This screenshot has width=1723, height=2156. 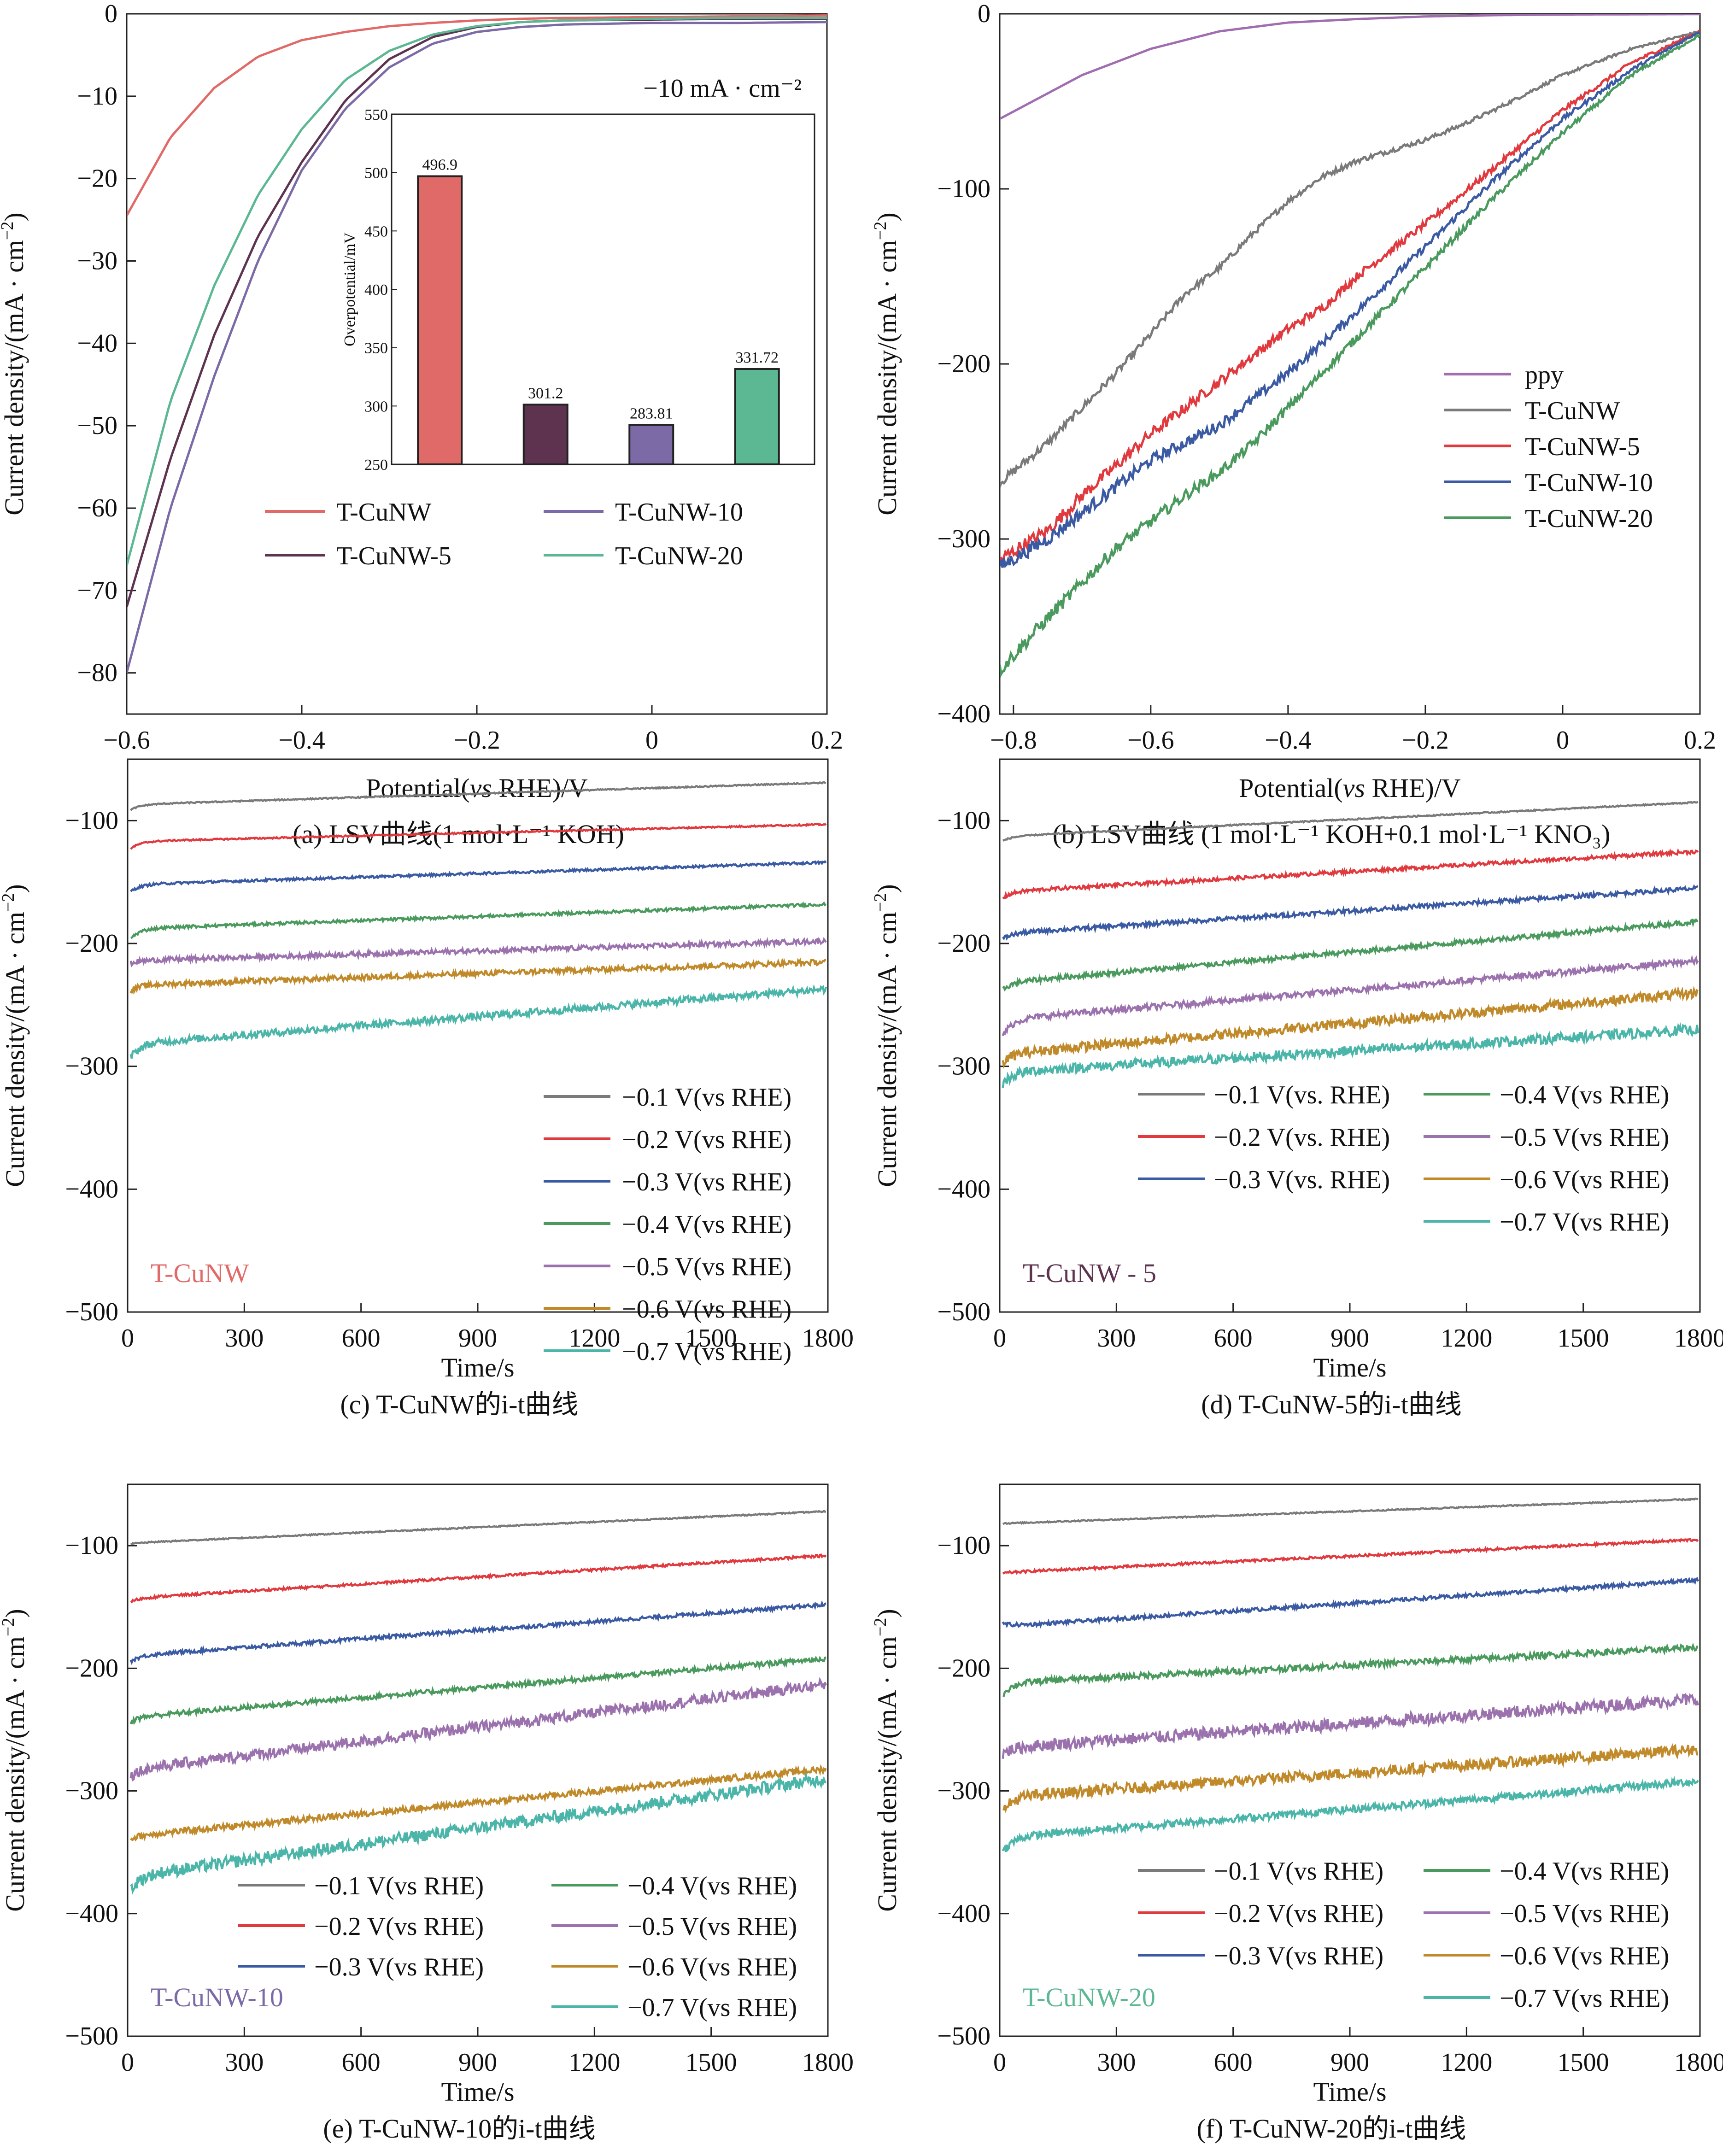 What do you see at coordinates (458, 834) in the screenshot?
I see `a-caption: (a) LSV曲线(1 mol·L⁻¹ KOH)` at bounding box center [458, 834].